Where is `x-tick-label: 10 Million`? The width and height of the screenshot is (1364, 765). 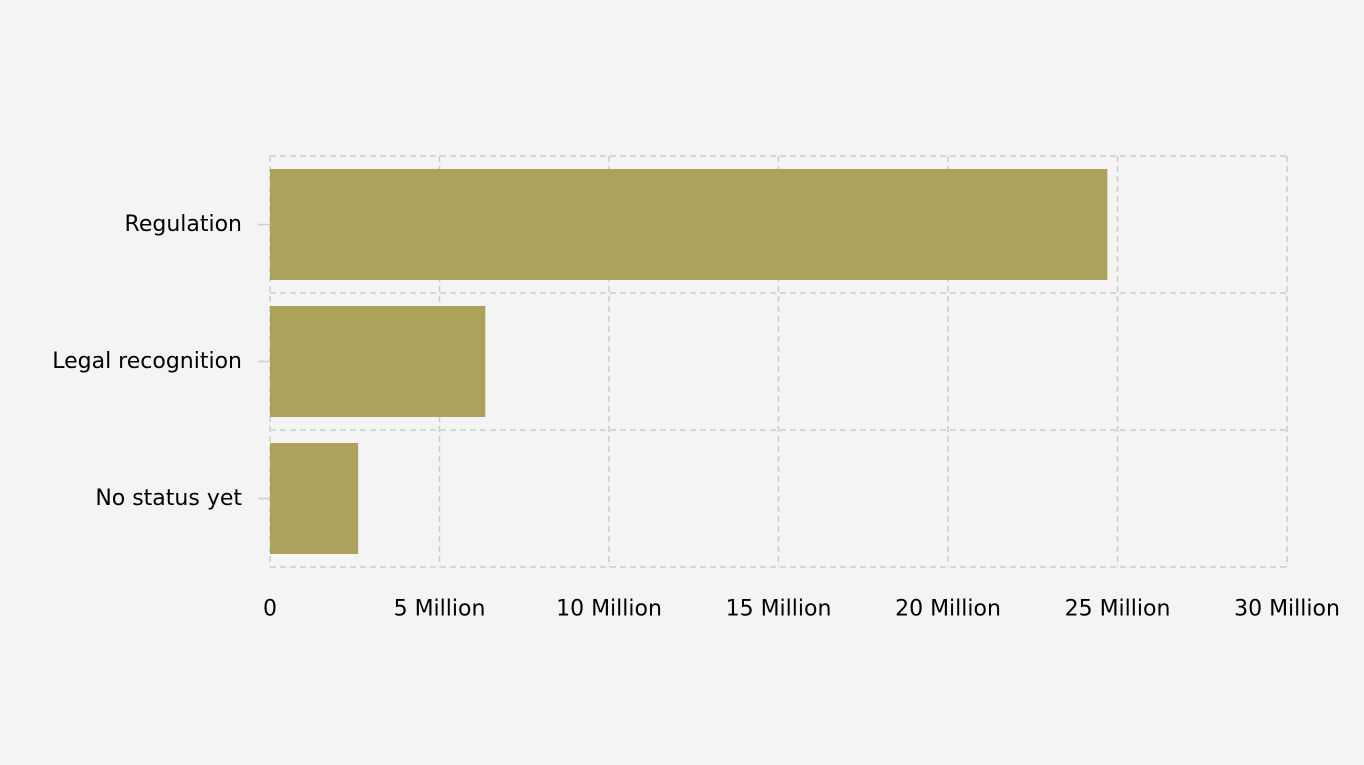 x-tick-label: 10 Million is located at coordinates (609, 609).